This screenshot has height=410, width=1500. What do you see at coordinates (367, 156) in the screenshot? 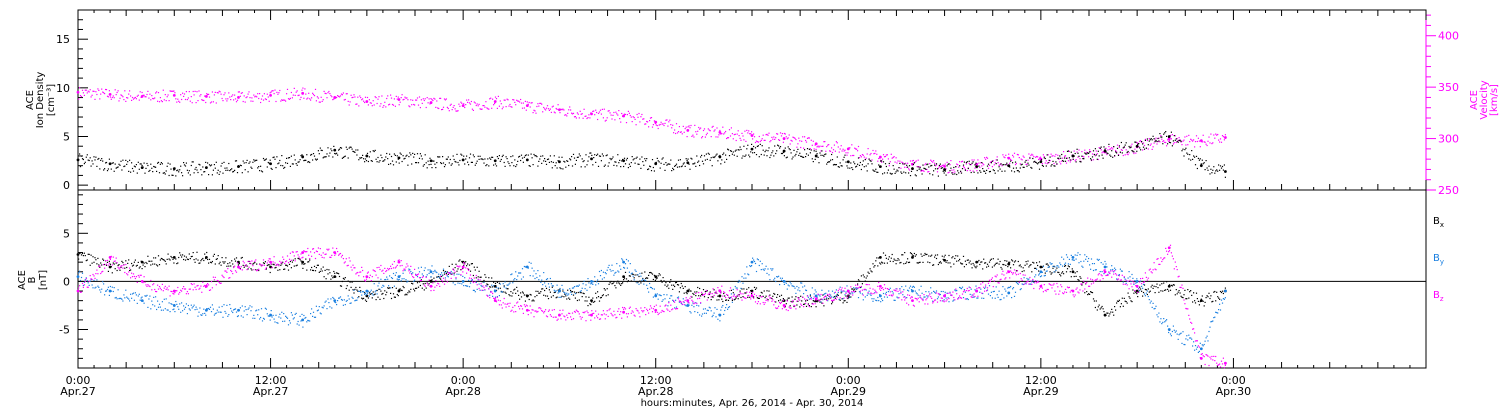
I see `density-point` at bounding box center [367, 156].